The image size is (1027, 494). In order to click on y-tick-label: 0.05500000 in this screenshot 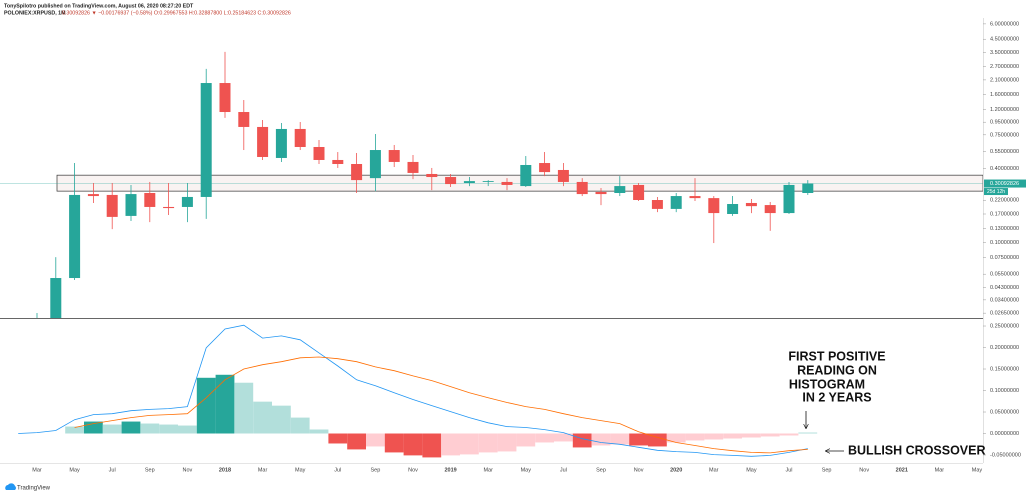, I will do `click(1004, 275)`.